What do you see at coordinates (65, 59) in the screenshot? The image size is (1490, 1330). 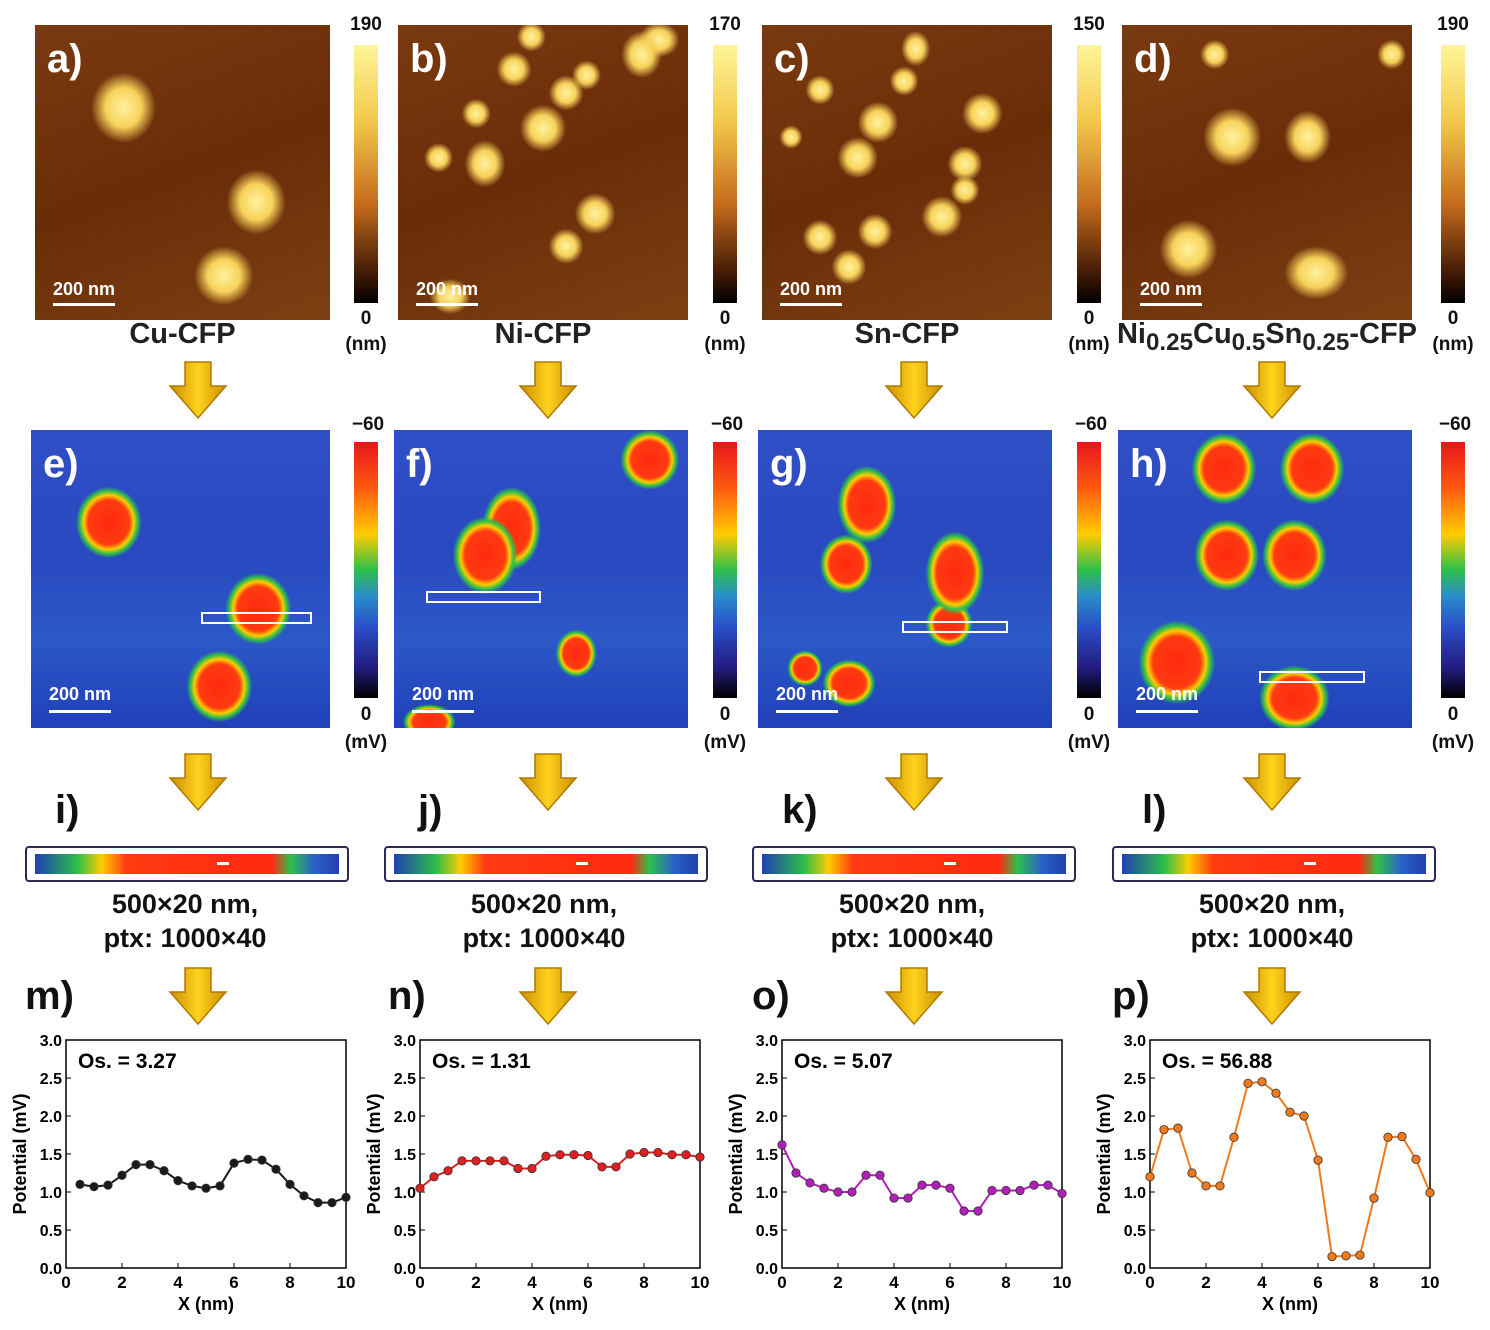 I see `panel-label: a)` at bounding box center [65, 59].